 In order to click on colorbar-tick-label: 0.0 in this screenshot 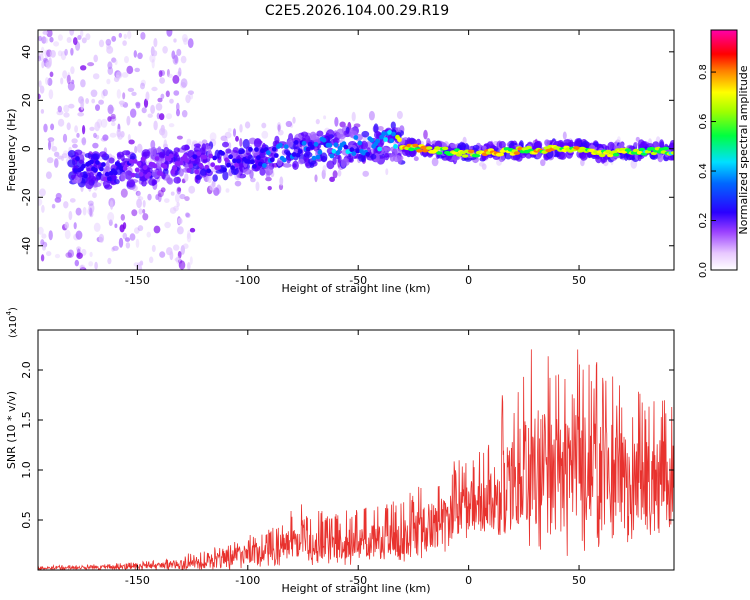, I will do `click(703, 270)`.